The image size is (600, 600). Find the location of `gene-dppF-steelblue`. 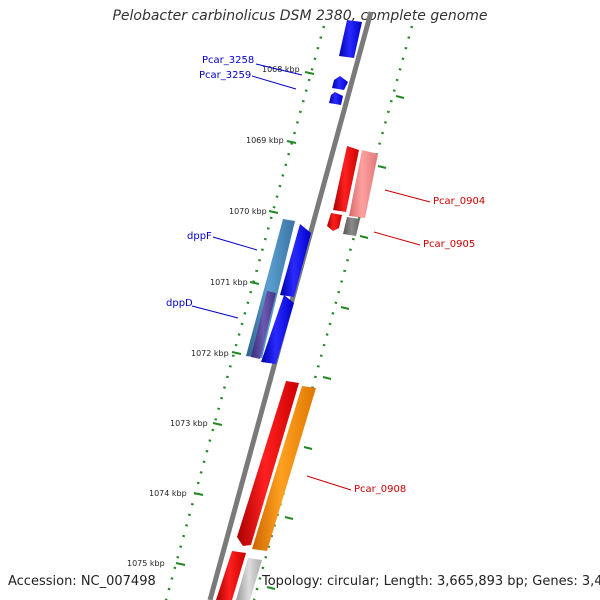

gene-dppF-steelblue is located at coordinates (270, 288).